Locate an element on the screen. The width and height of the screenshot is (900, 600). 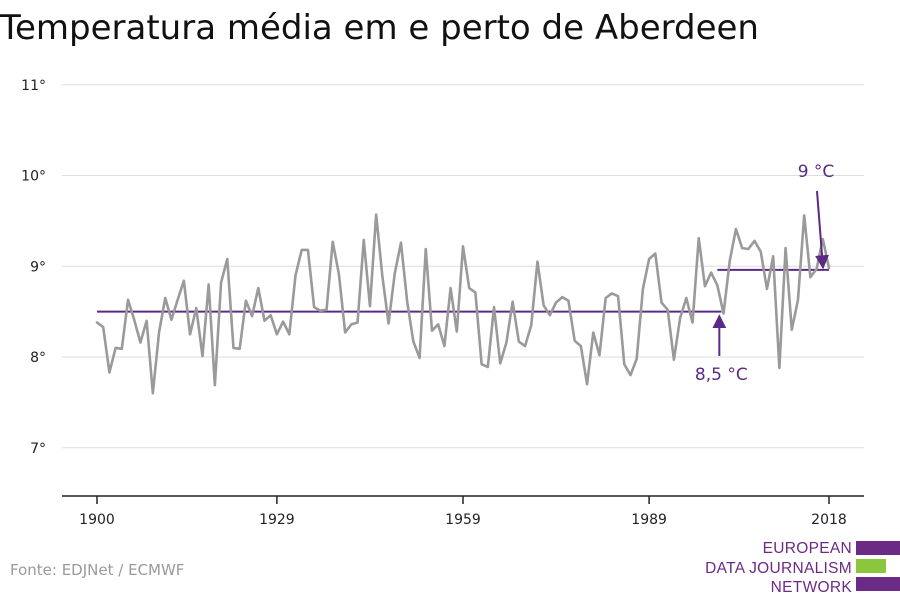
x-tick-label: 1989 is located at coordinates (649, 520).